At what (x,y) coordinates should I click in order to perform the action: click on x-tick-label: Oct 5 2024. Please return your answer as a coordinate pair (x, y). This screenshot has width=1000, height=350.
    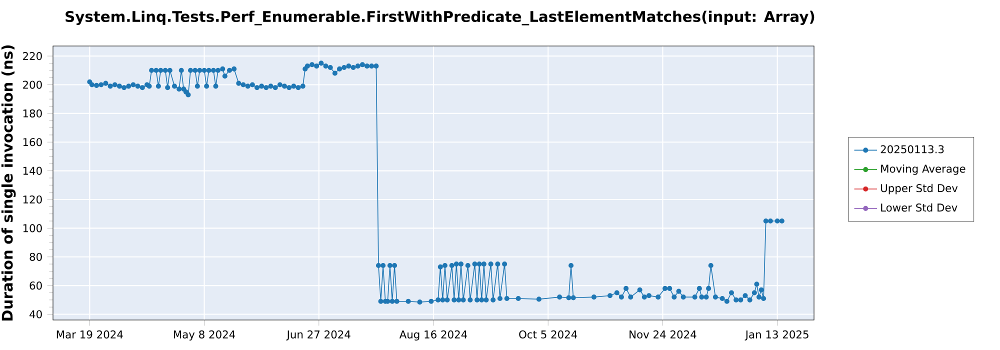
    Looking at the image, I should click on (548, 334).